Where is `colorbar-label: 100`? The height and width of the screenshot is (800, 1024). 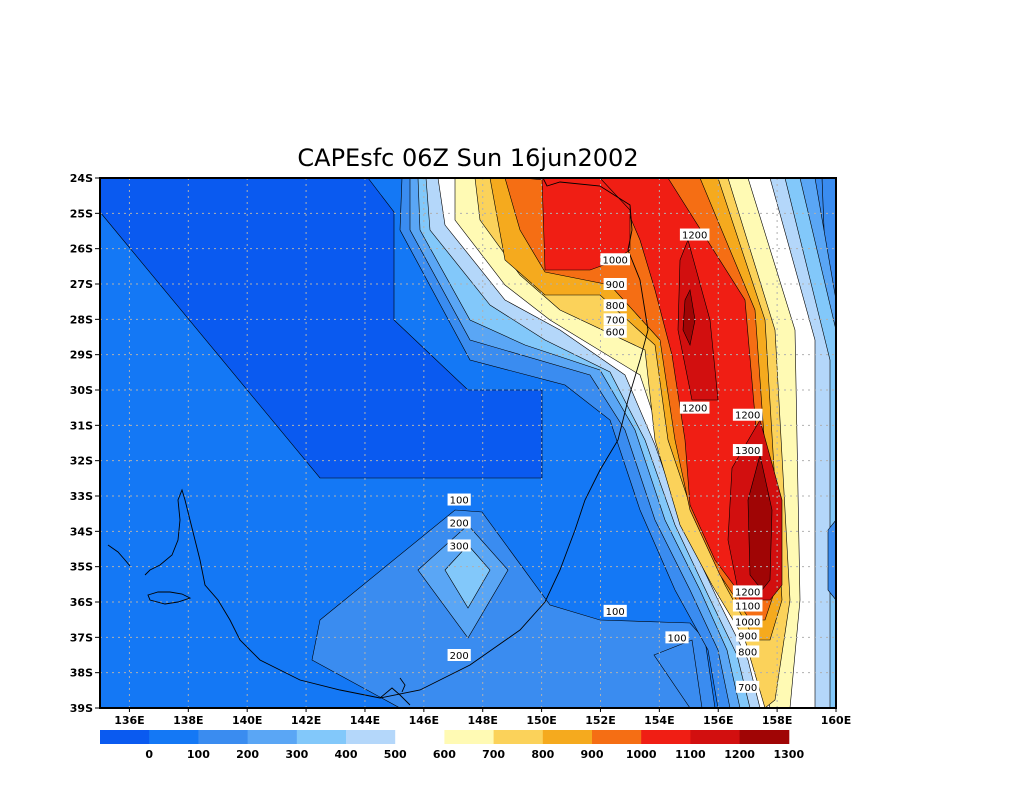
colorbar-label: 100 is located at coordinates (198, 754).